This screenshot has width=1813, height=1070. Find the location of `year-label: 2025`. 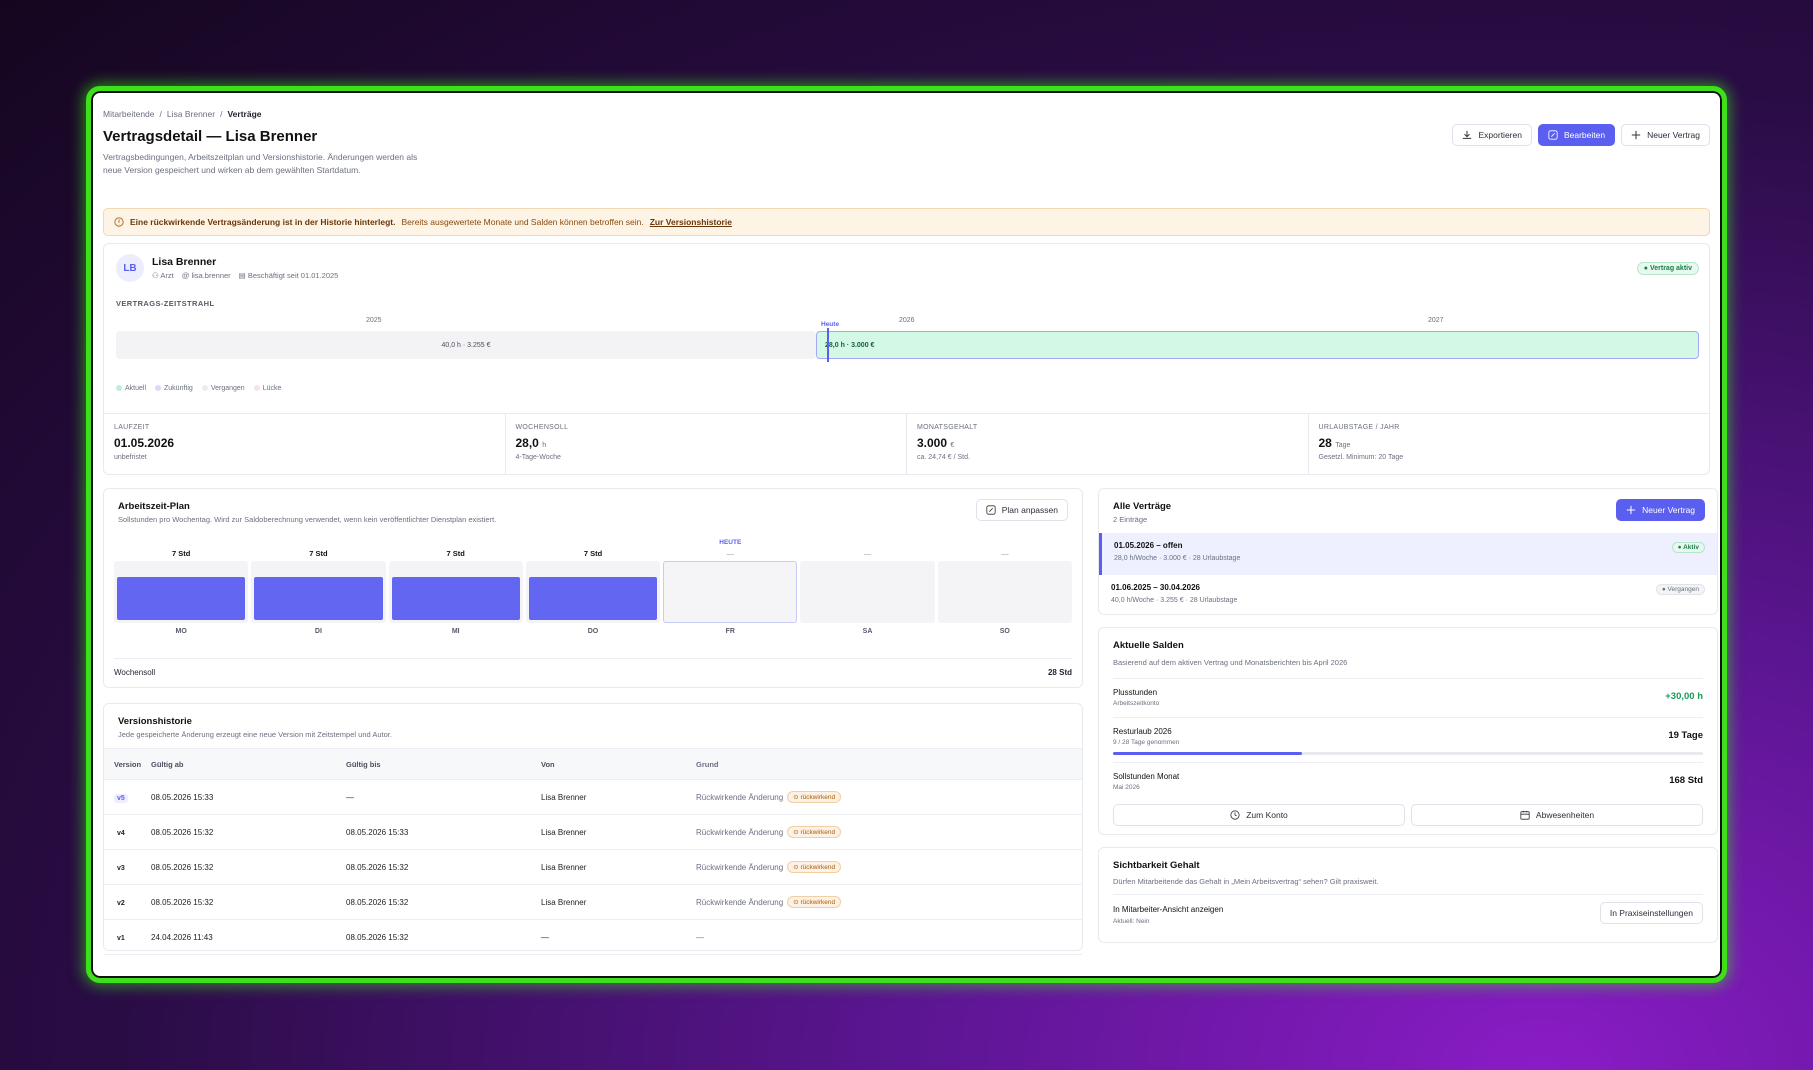

year-label: 2025 is located at coordinates (374, 320).